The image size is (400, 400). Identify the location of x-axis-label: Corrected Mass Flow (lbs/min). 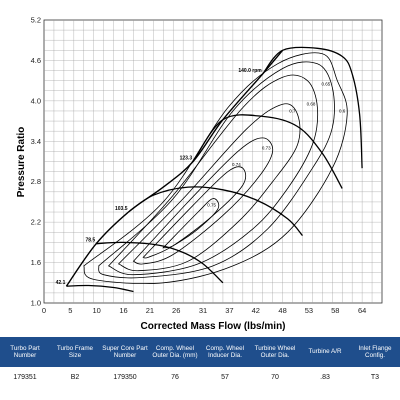
(212, 326).